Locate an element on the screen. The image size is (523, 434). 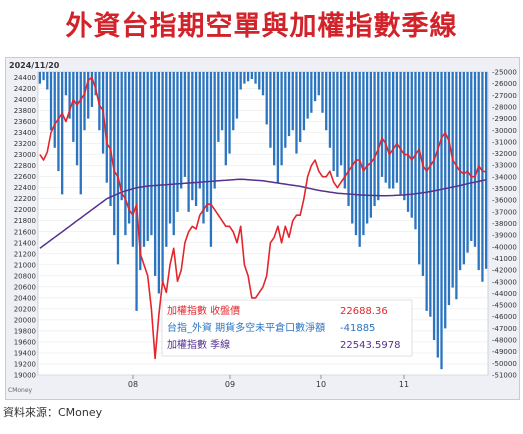
y-left-tick-label: 23800 is located at coordinates (25, 111).